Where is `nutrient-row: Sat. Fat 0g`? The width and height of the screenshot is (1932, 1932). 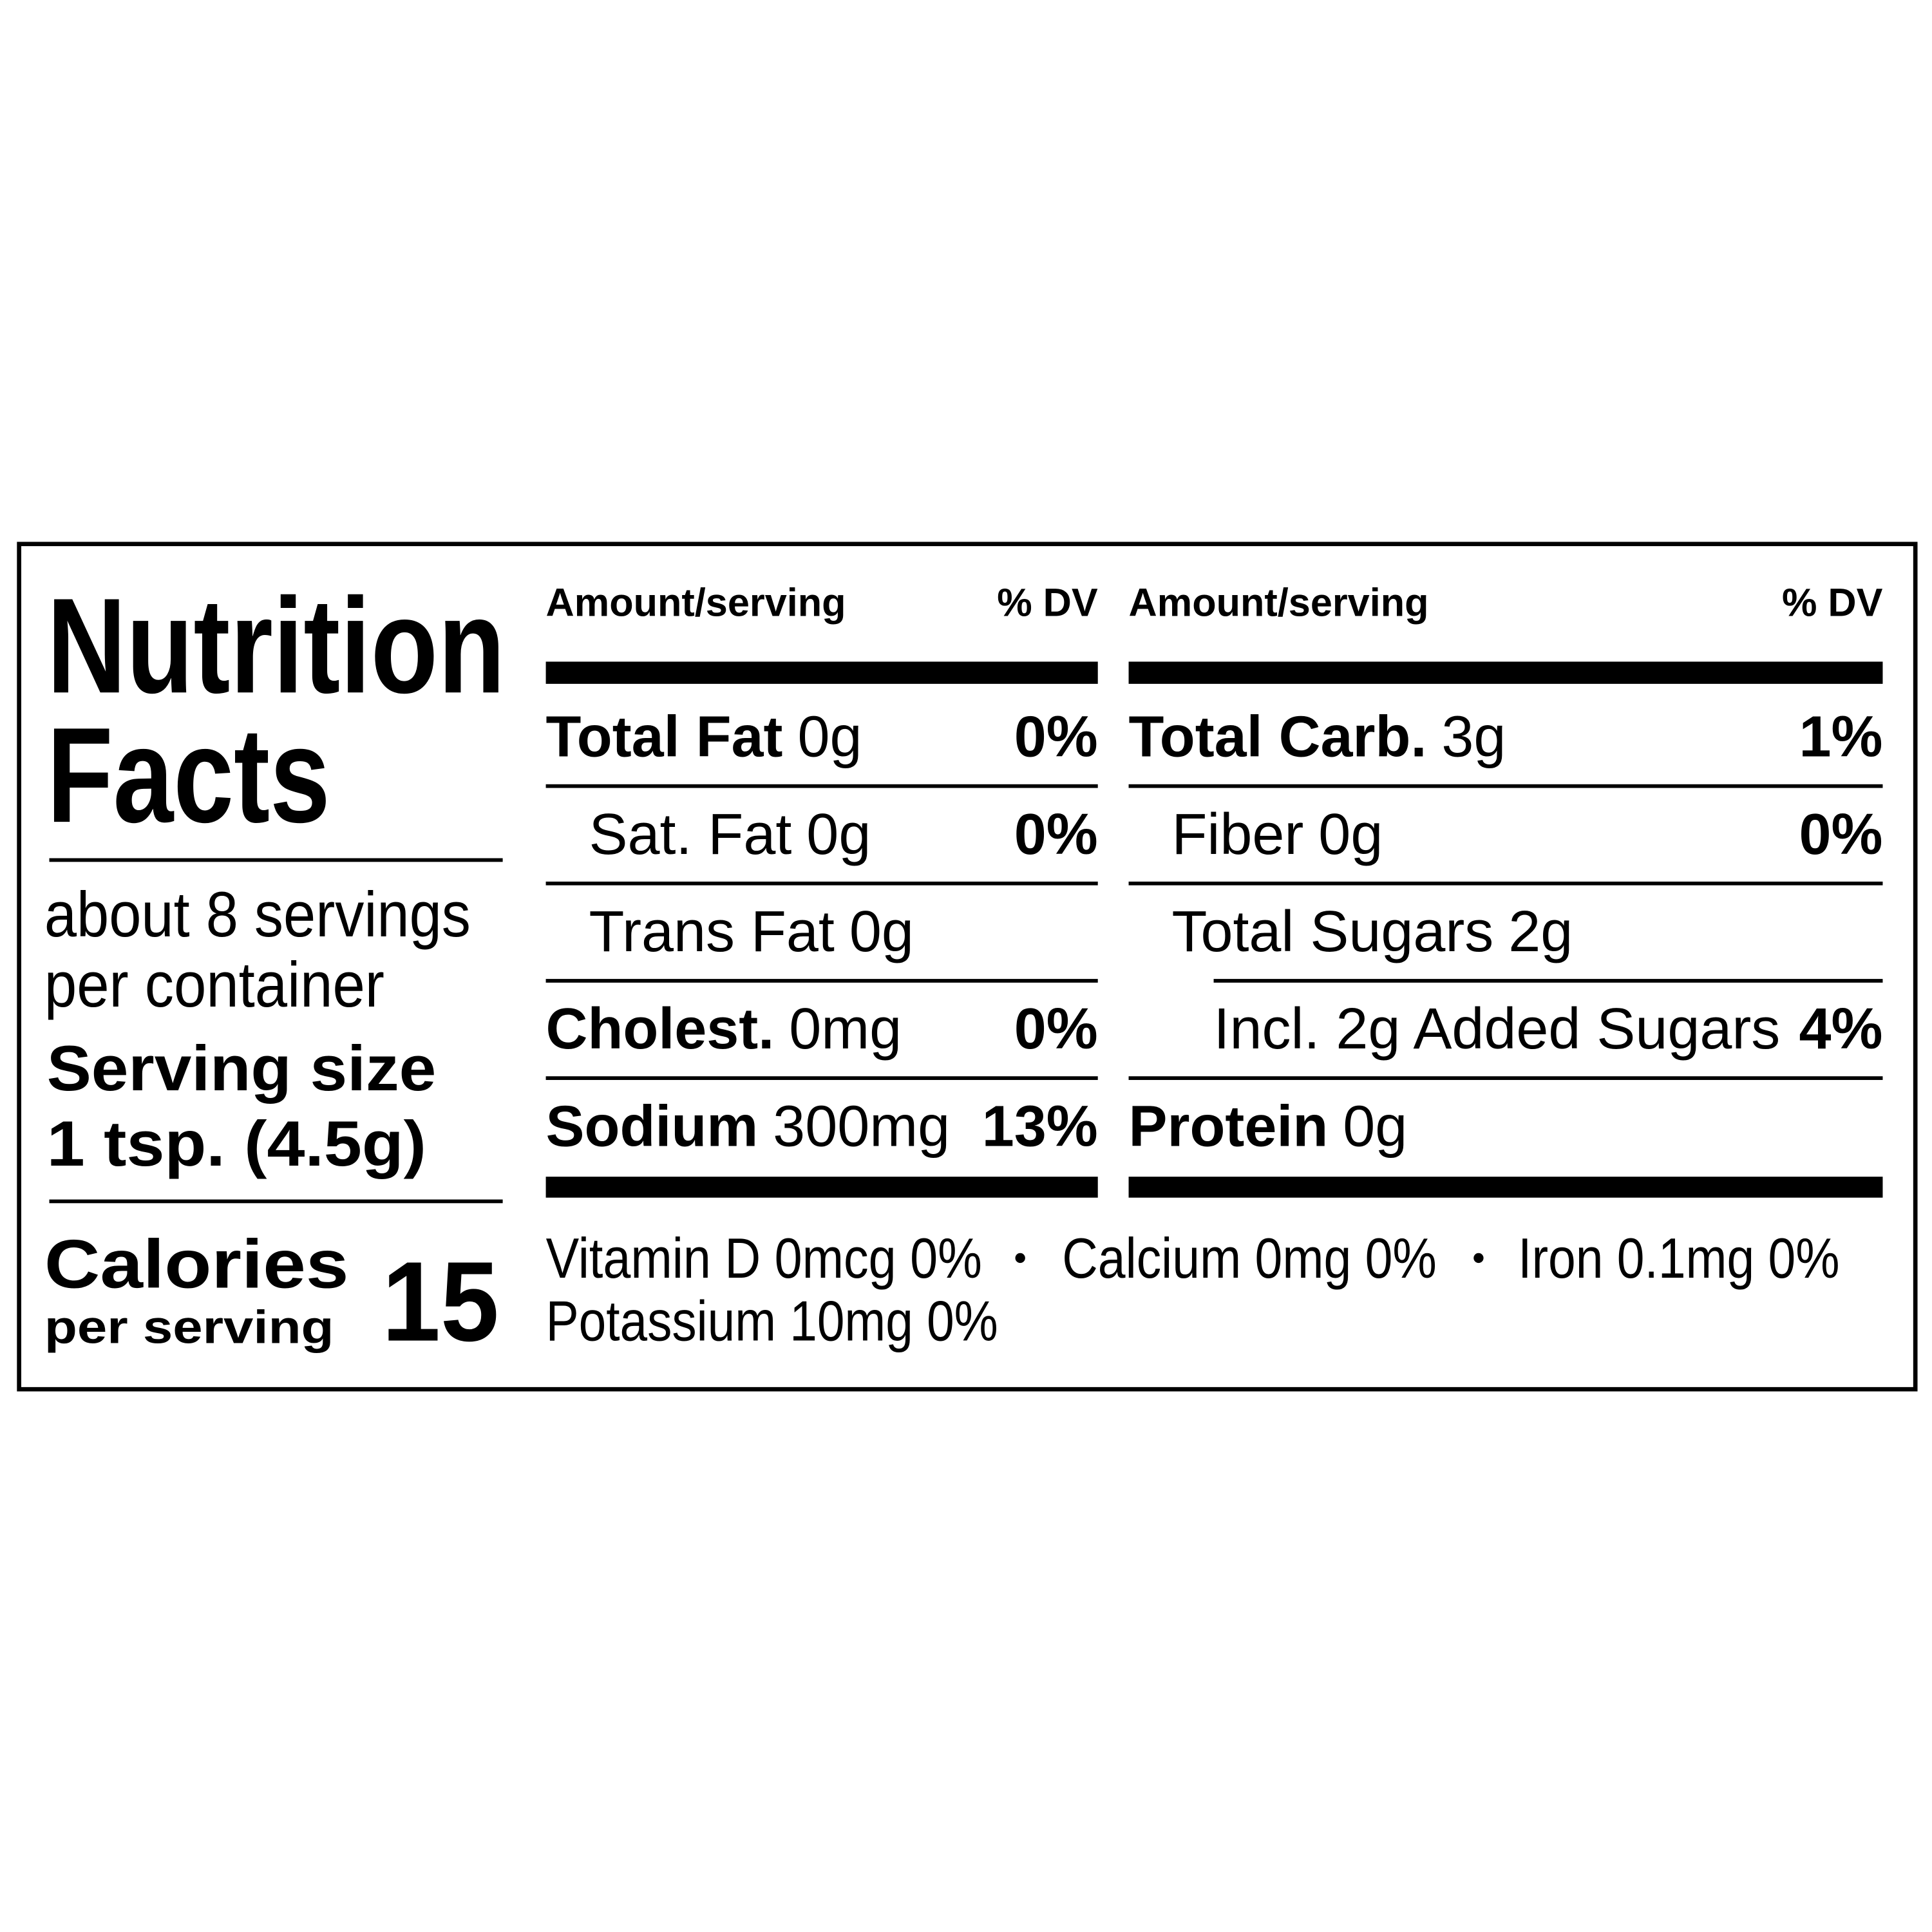
nutrient-row: Sat. Fat 0g is located at coordinates (730, 835).